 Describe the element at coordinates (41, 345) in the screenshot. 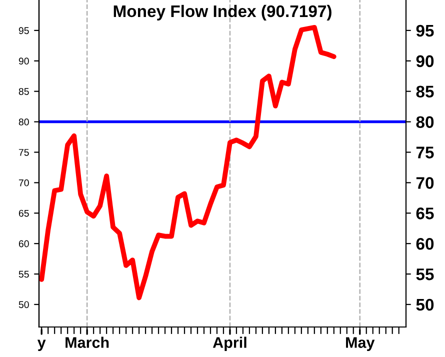

I see `x-tick-label: y` at that location.